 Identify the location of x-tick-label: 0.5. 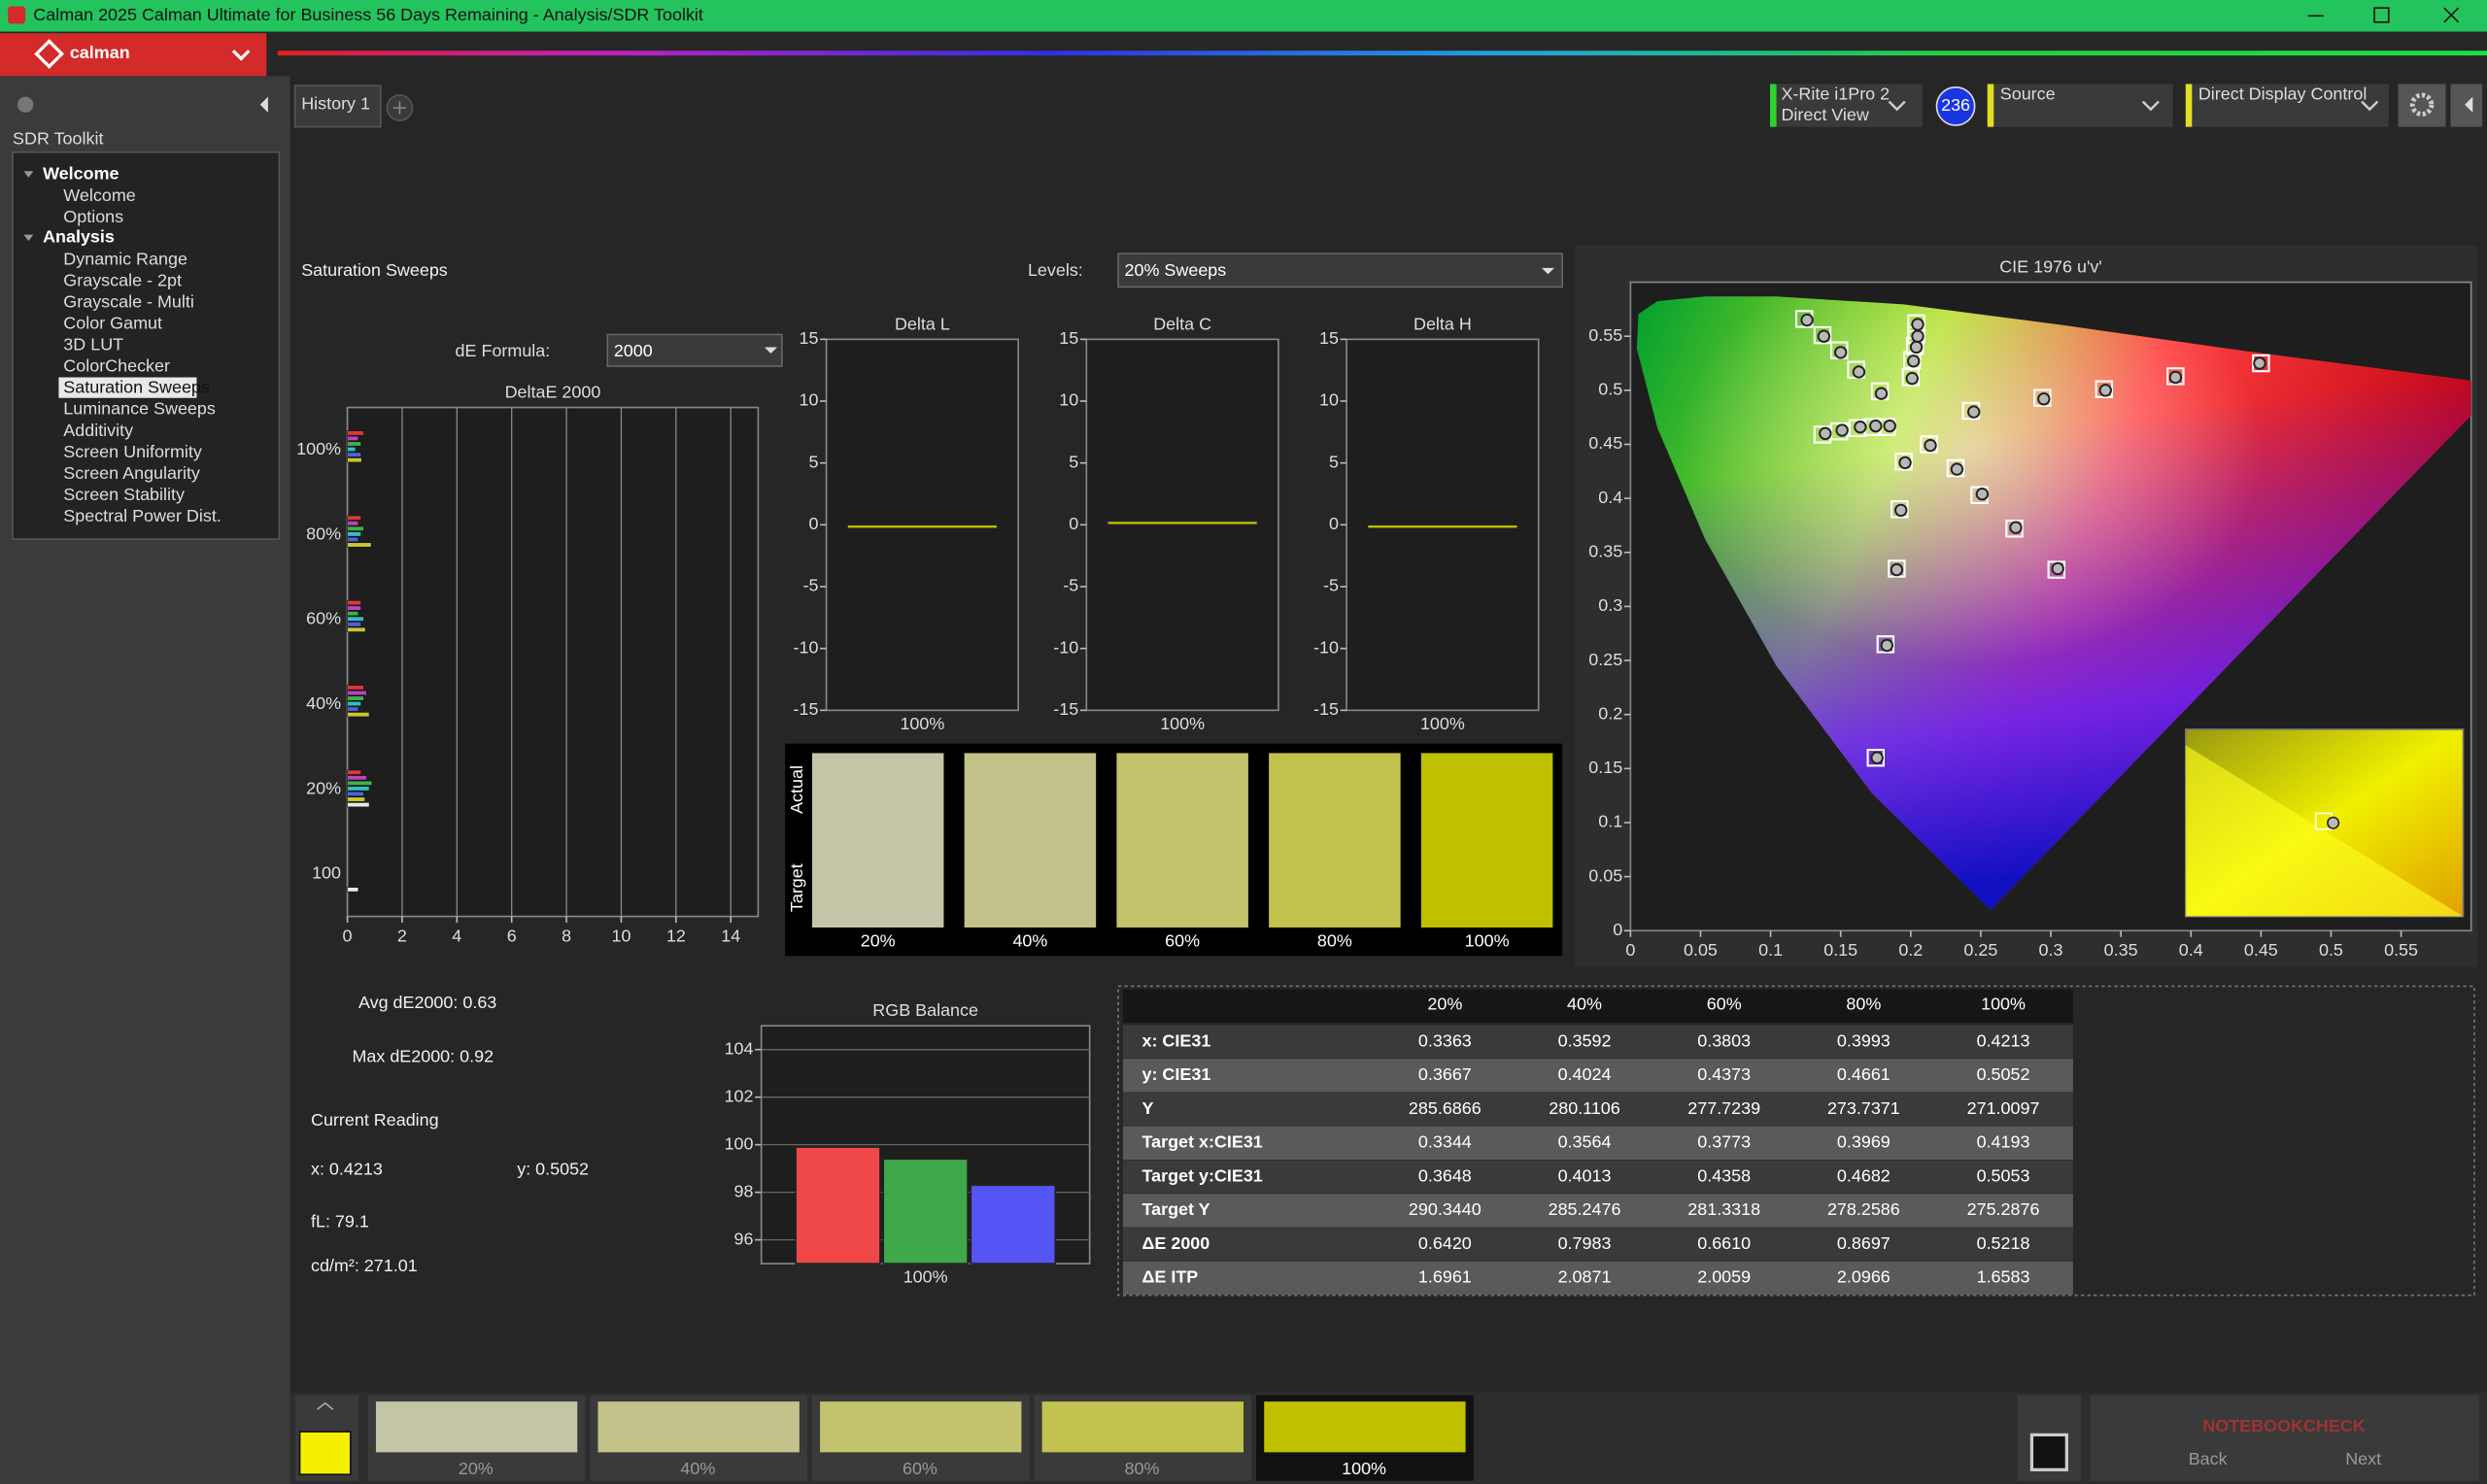
(2331, 950).